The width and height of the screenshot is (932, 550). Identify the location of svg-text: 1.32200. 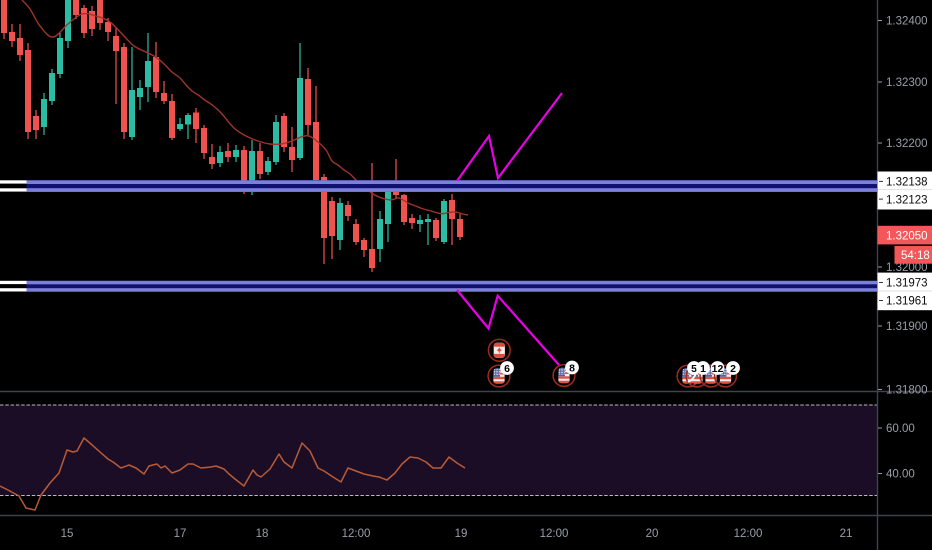
(907, 144).